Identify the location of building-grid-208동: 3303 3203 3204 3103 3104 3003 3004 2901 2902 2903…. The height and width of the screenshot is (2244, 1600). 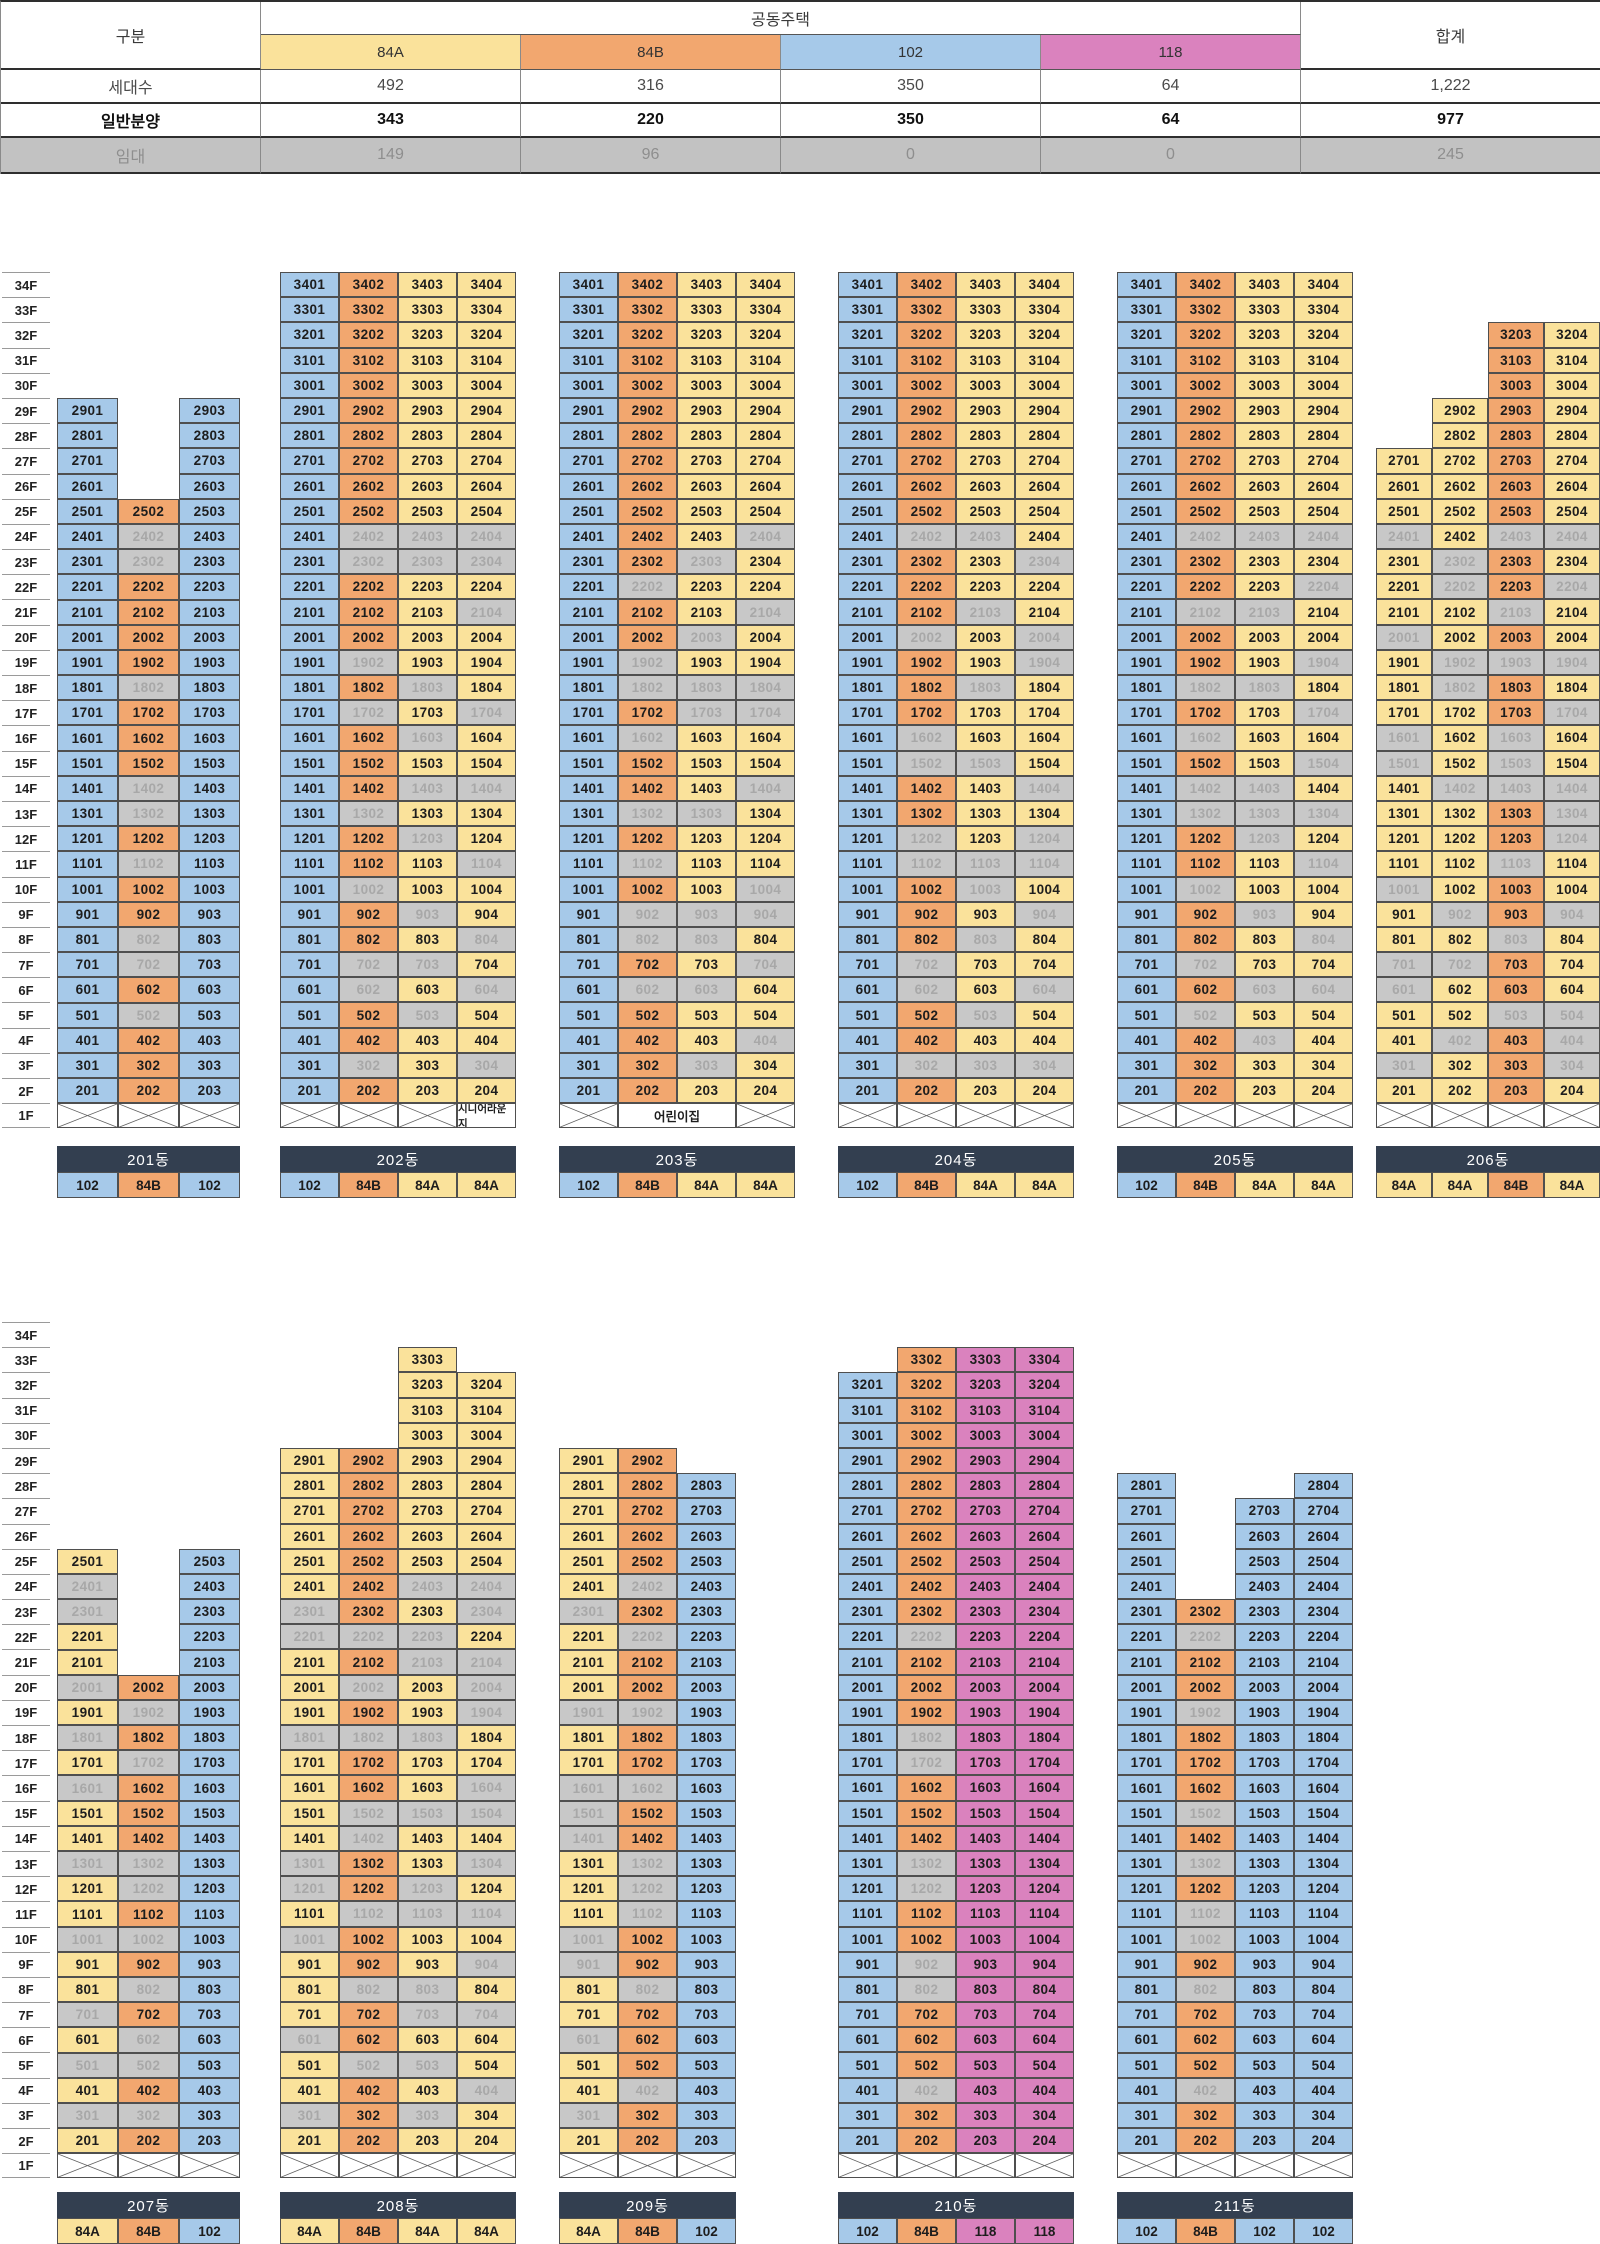
(398, 1763).